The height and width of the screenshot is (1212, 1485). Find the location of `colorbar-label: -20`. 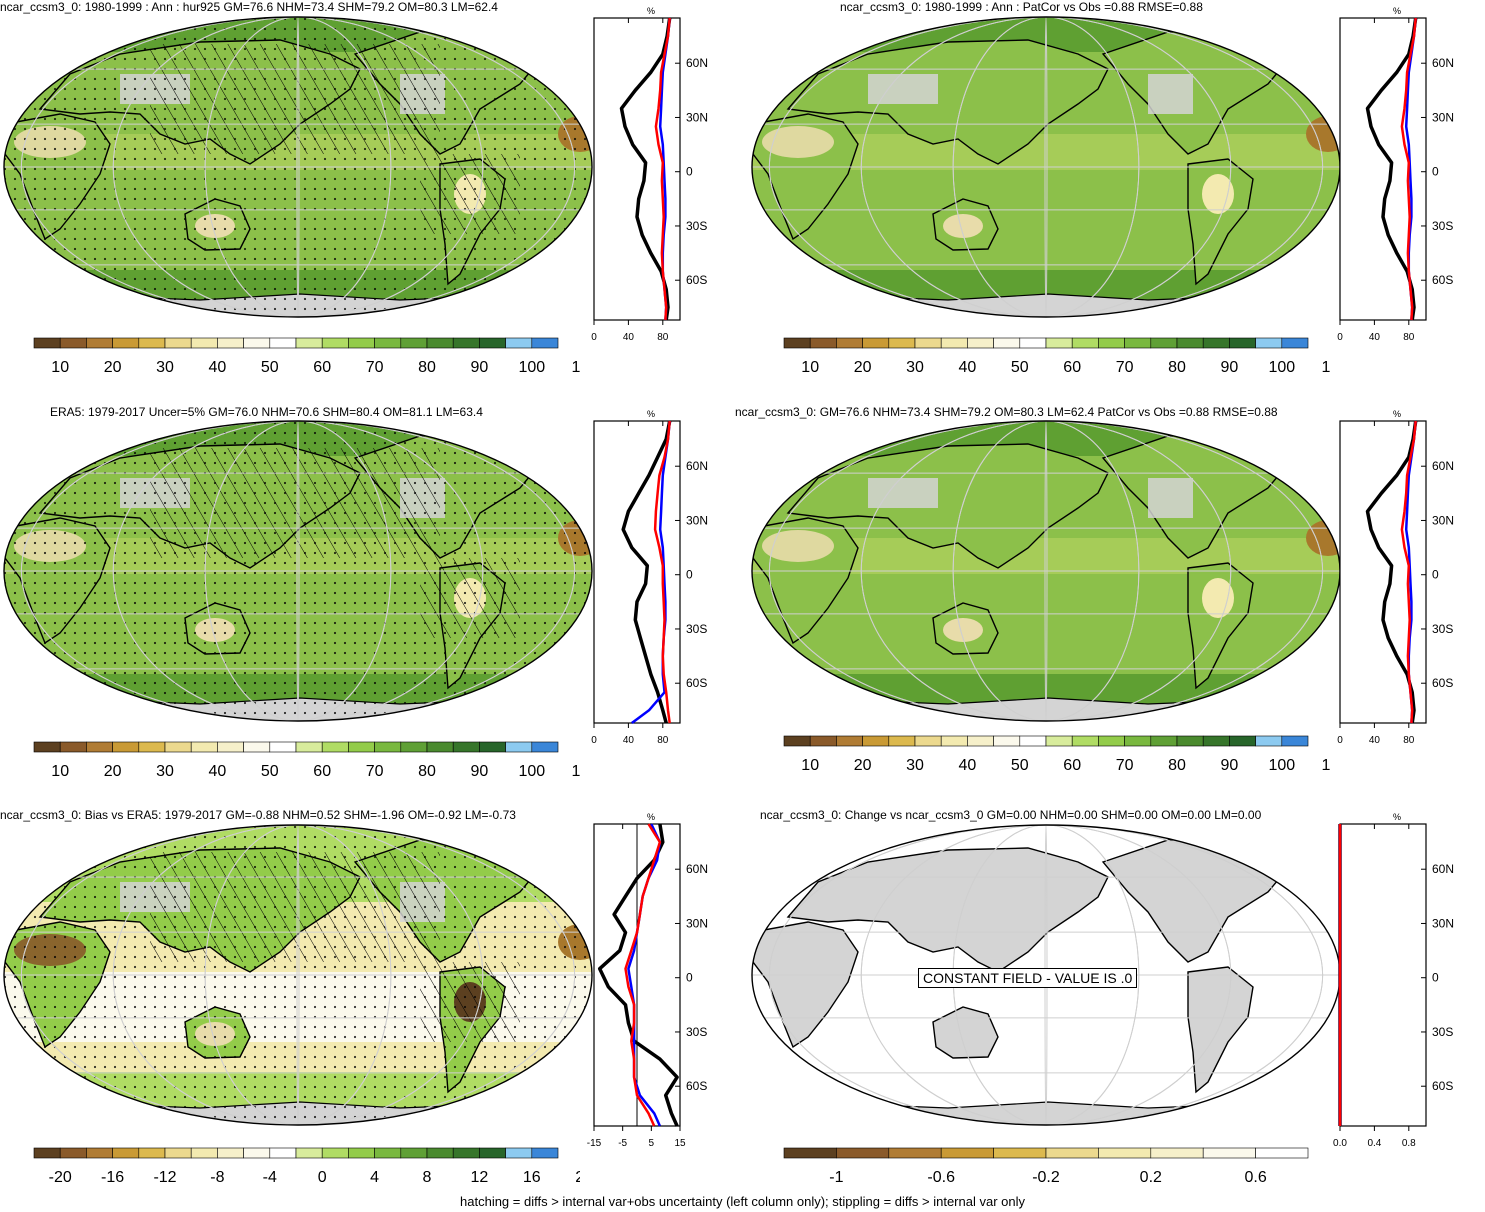

colorbar-label: -20 is located at coordinates (60, 1177).